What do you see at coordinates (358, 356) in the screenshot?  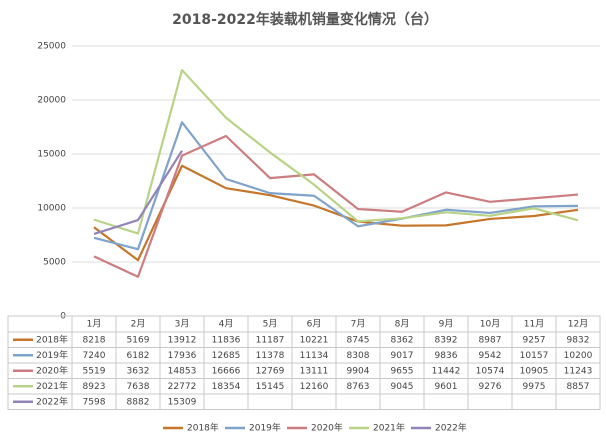 I see `table-cell: 8308` at bounding box center [358, 356].